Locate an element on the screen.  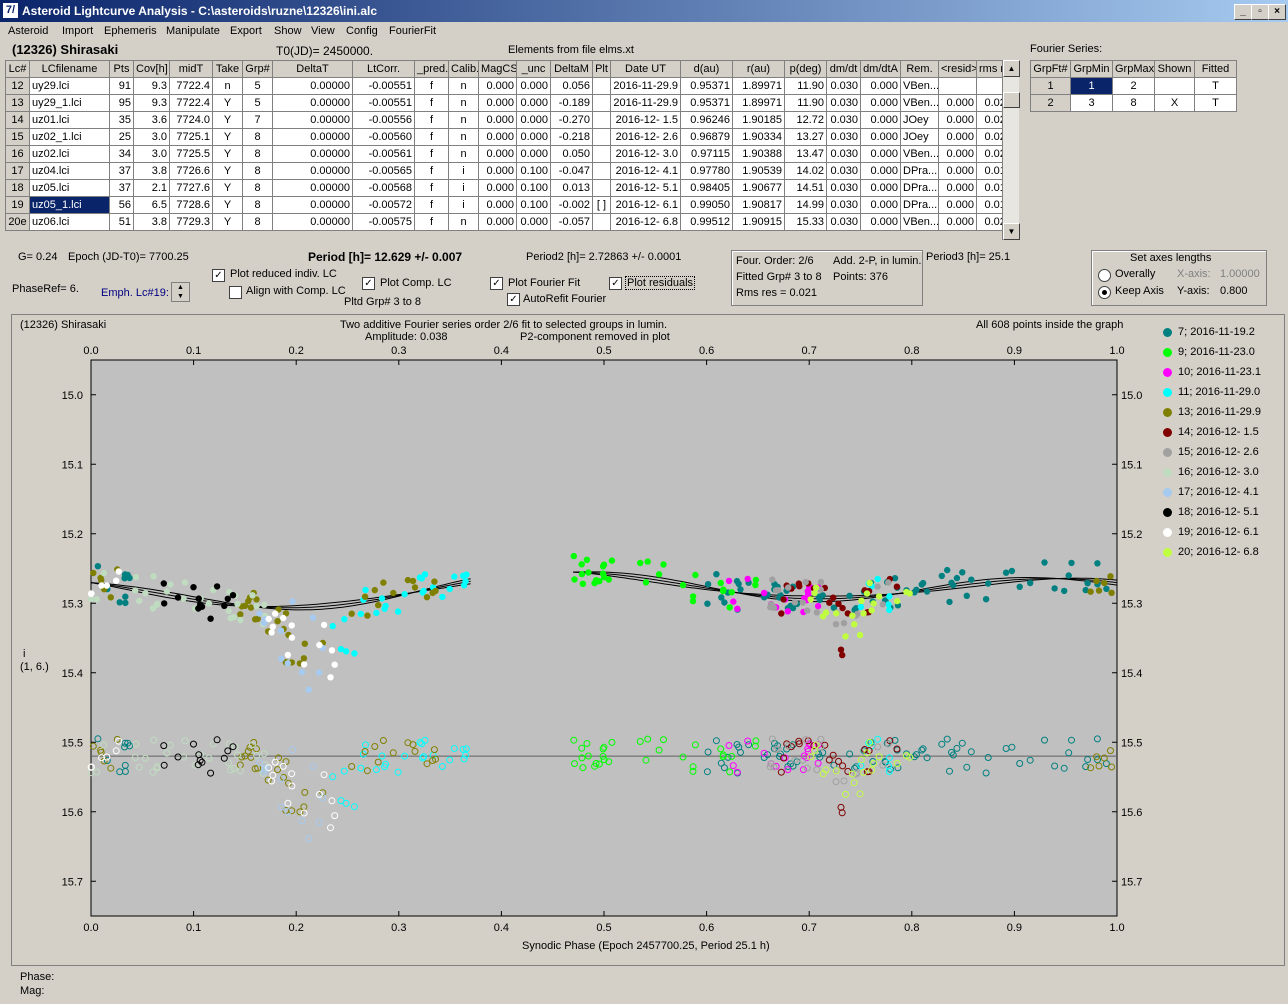
lc-cell: 1.90388 is located at coordinates (758, 154).